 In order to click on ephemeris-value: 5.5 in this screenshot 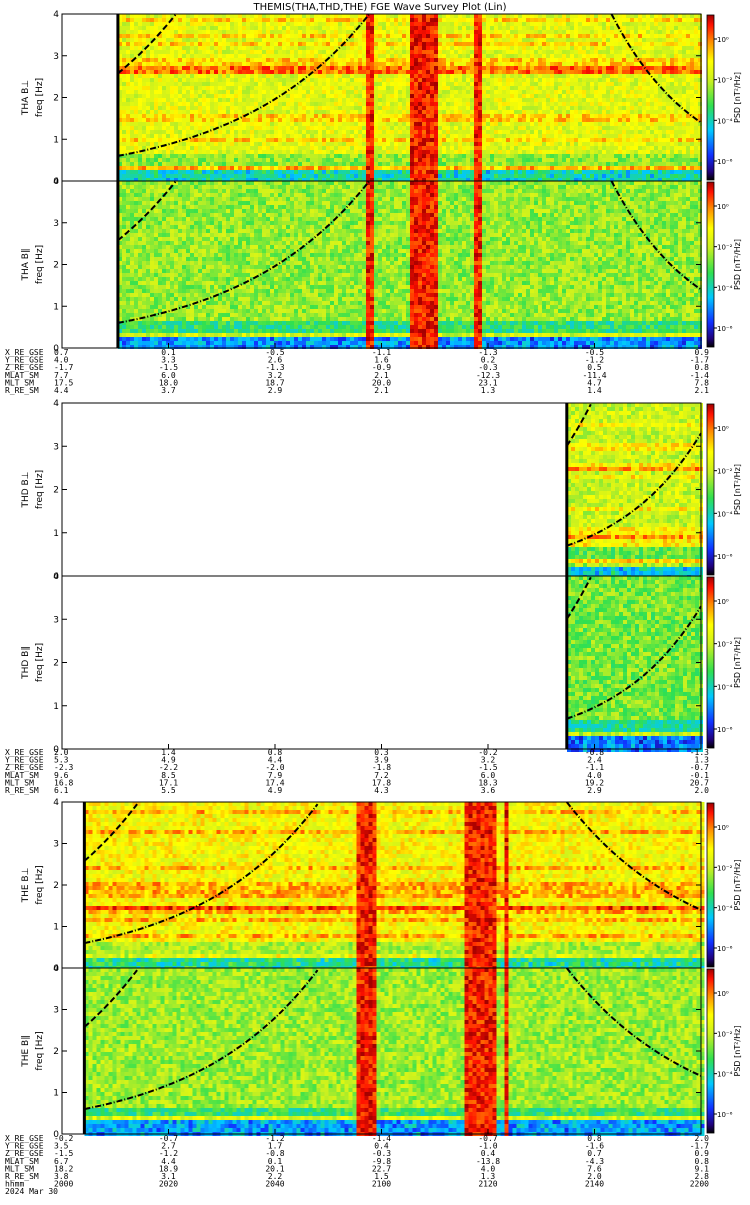, I will do `click(168, 790)`.